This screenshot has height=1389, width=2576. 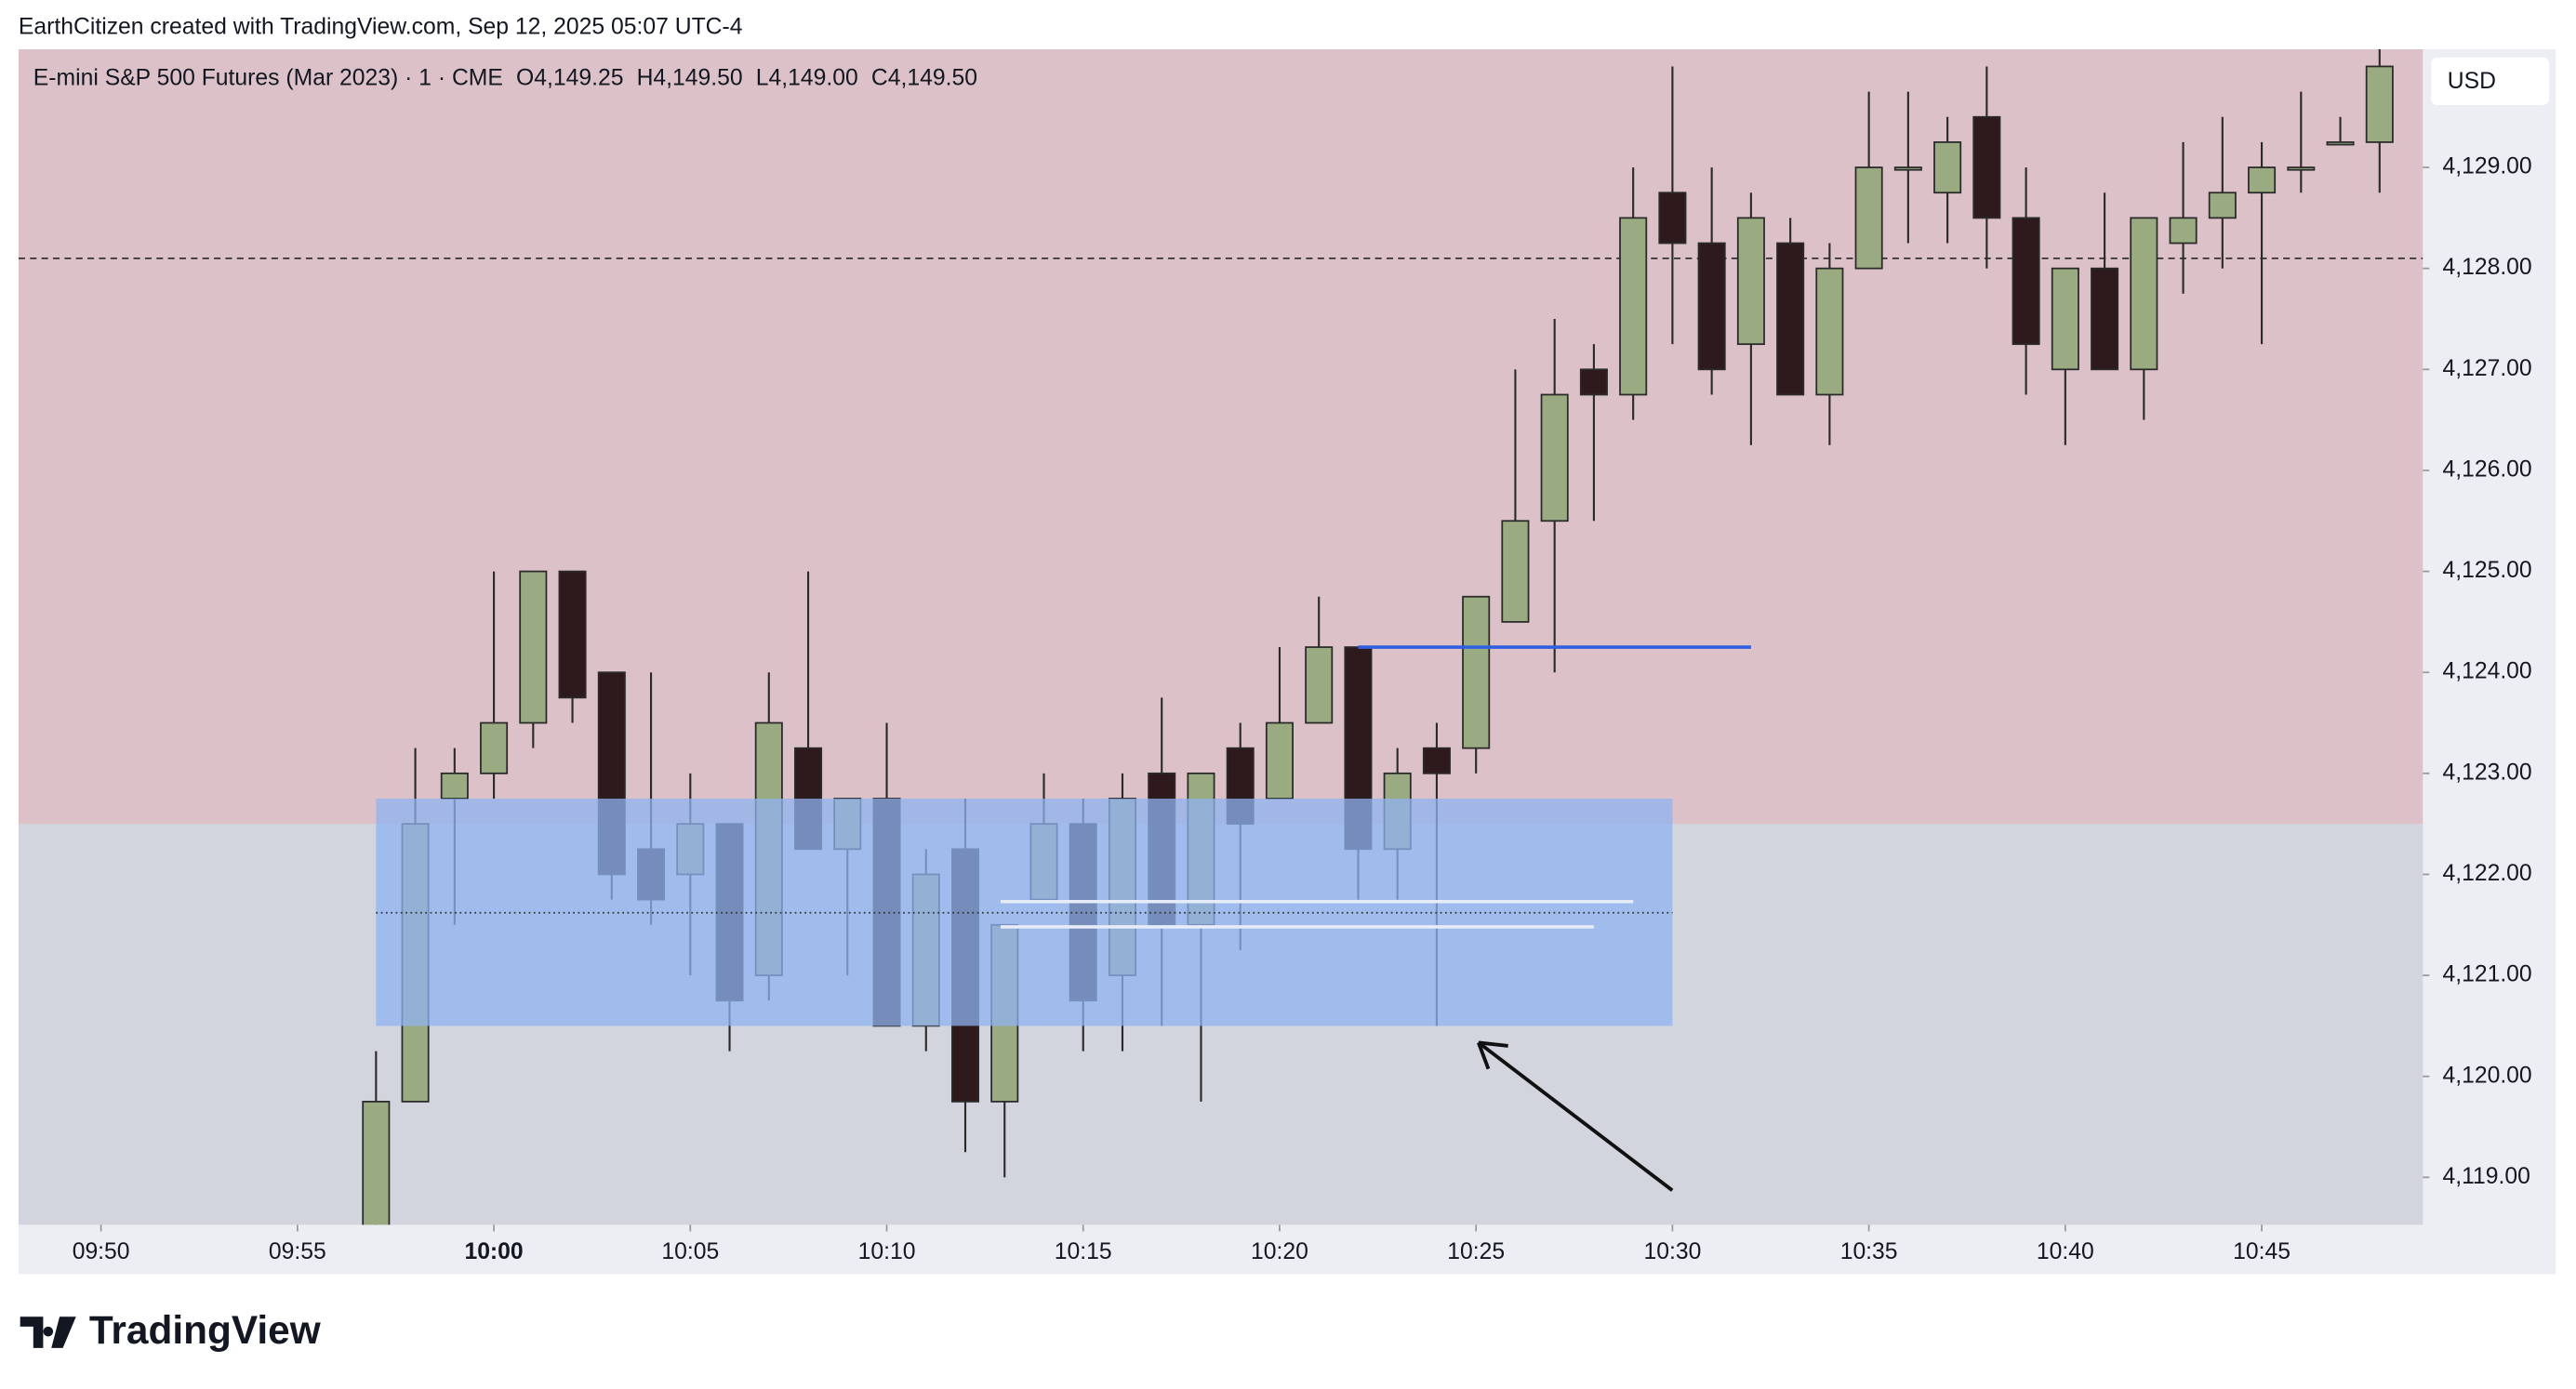 What do you see at coordinates (2065, 1251) in the screenshot?
I see `x-tick-label: 10:40` at bounding box center [2065, 1251].